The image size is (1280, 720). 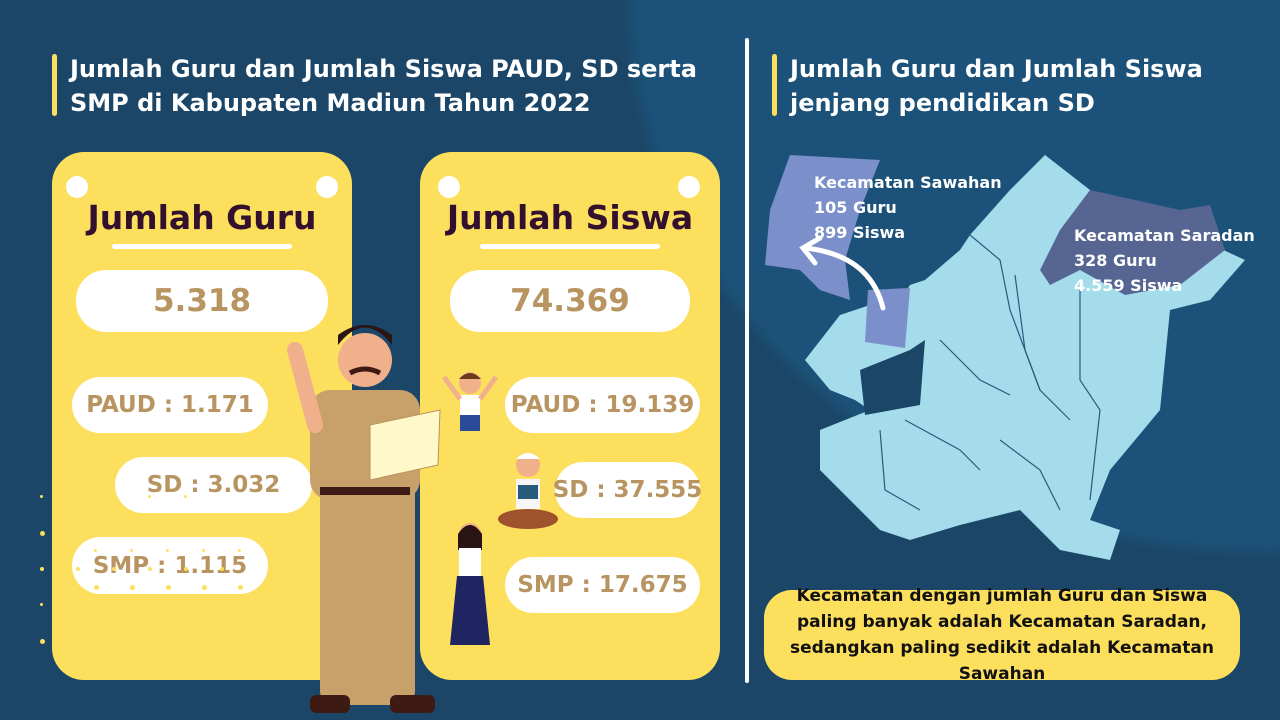 What do you see at coordinates (1115, 260) in the screenshot?
I see `saradan-guru: 328 Guru` at bounding box center [1115, 260].